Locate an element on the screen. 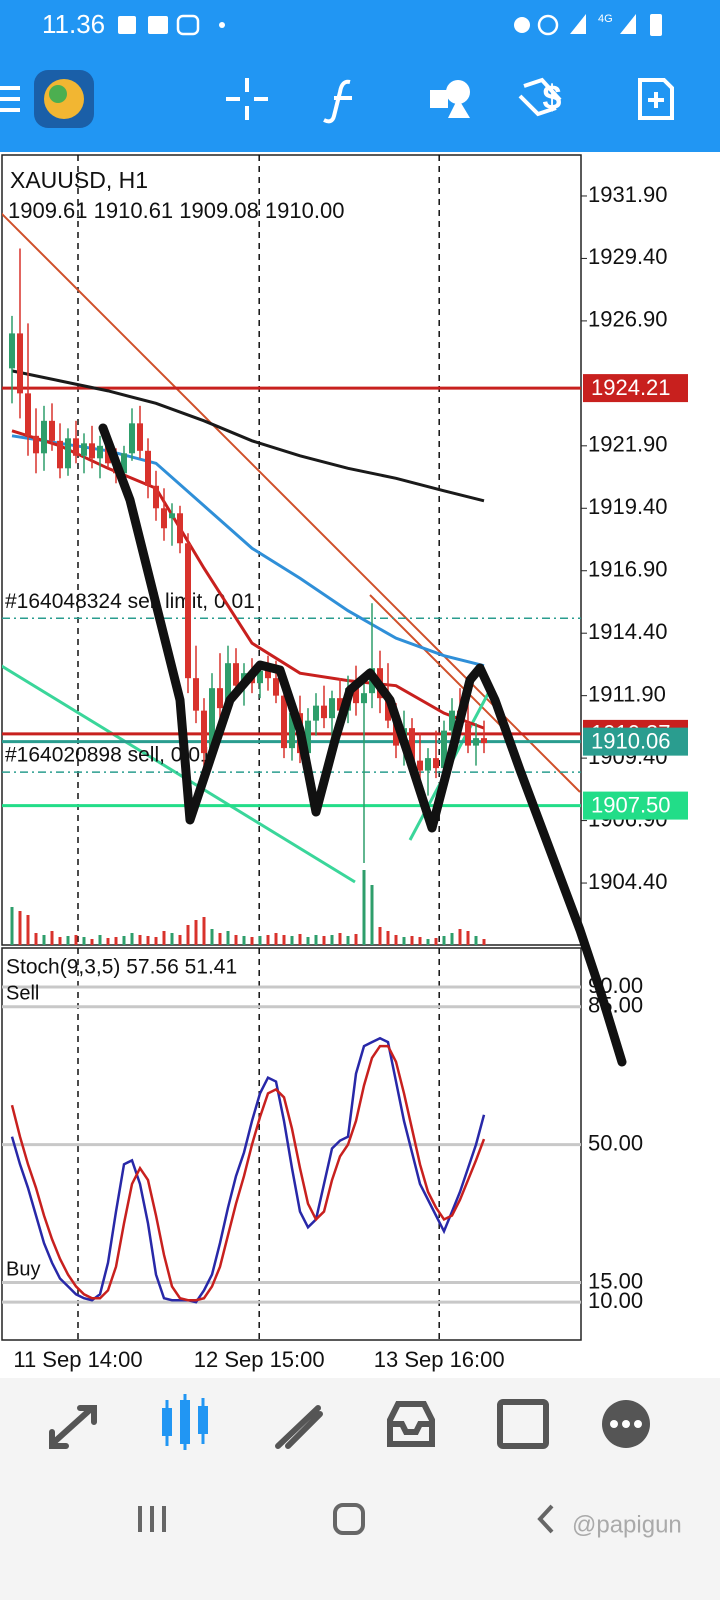 The width and height of the screenshot is (720, 1605). price-tag is located at coordinates (635, 741).